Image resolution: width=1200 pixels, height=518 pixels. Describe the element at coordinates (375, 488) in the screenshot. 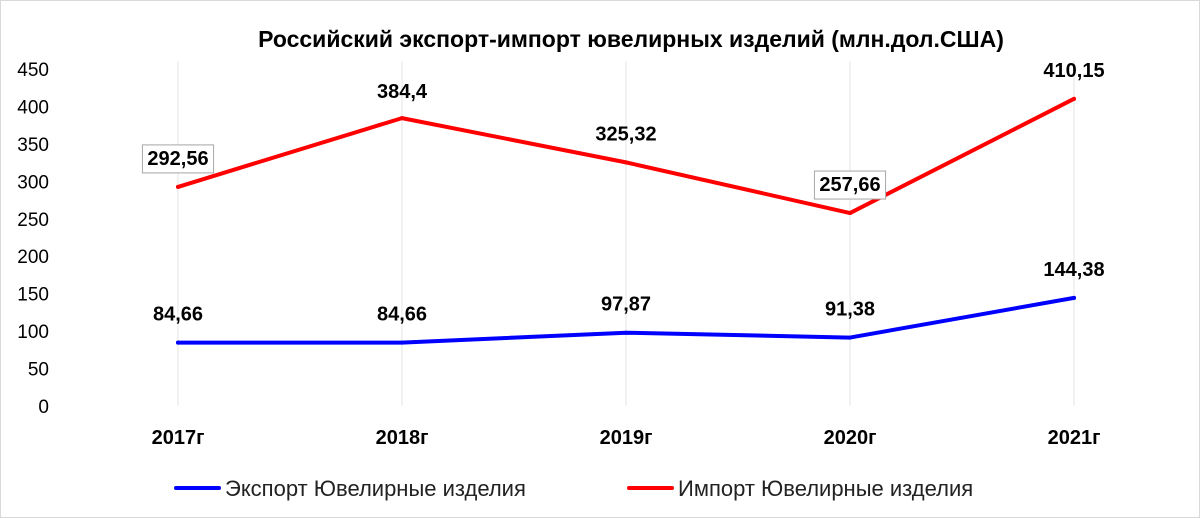

I see `legend-label: Экспорт Ювелирные изделия` at that location.